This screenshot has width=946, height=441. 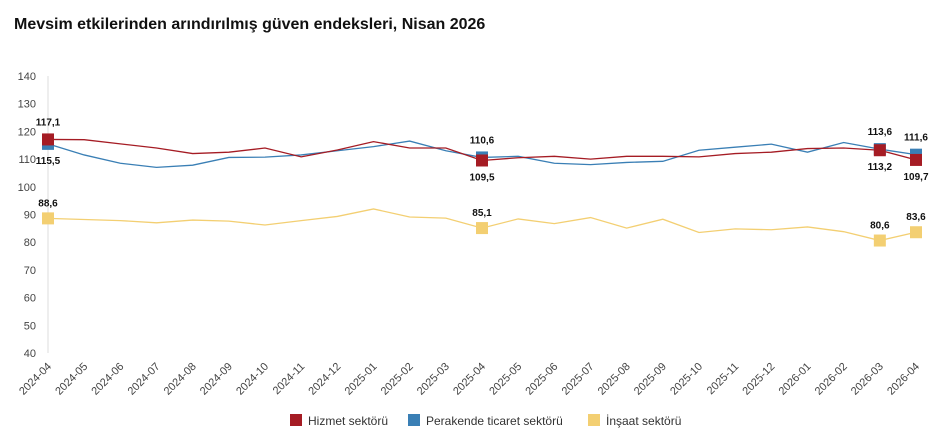 What do you see at coordinates (324, 379) in the screenshot?
I see `x-tick-label: 2024-12` at bounding box center [324, 379].